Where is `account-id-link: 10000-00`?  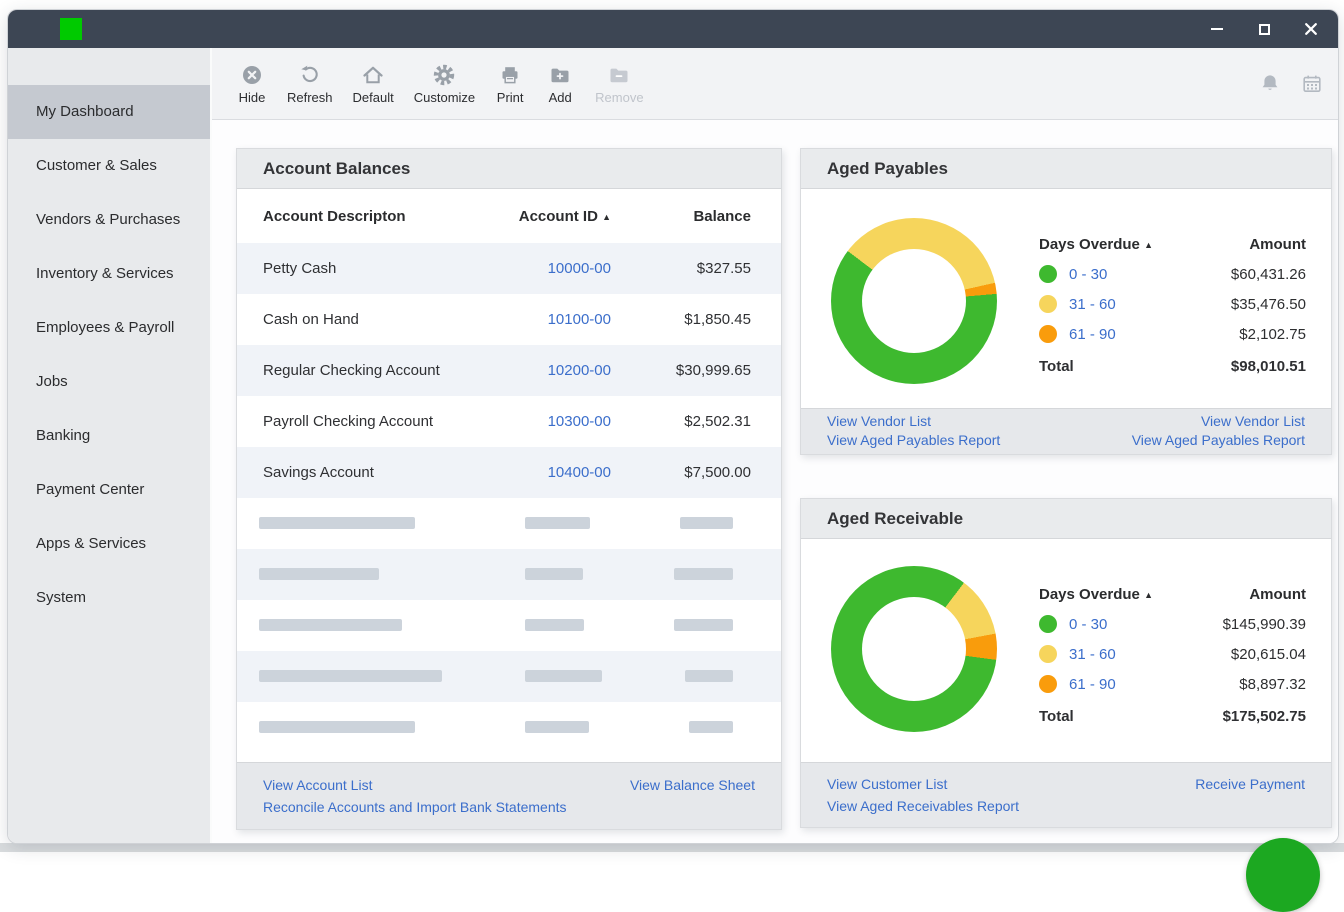
account-id-link: 10000-00 is located at coordinates (536, 268).